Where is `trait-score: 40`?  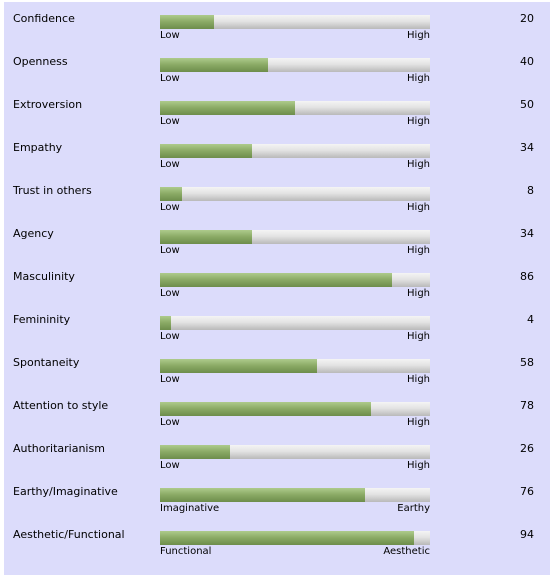 trait-score: 40 is located at coordinates (527, 61).